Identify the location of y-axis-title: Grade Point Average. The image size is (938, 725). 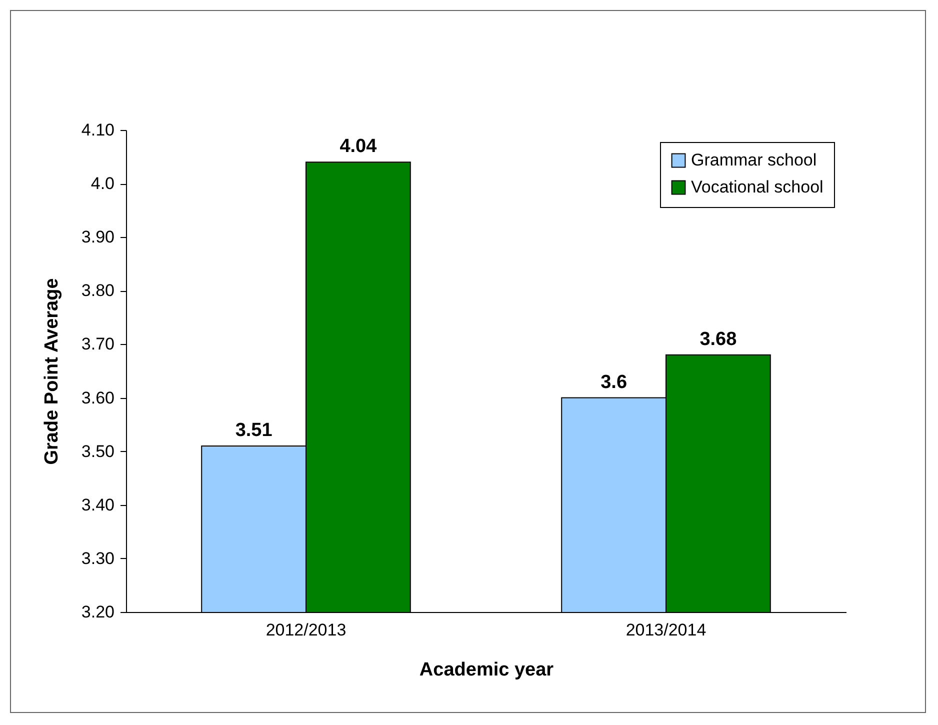
(51, 371).